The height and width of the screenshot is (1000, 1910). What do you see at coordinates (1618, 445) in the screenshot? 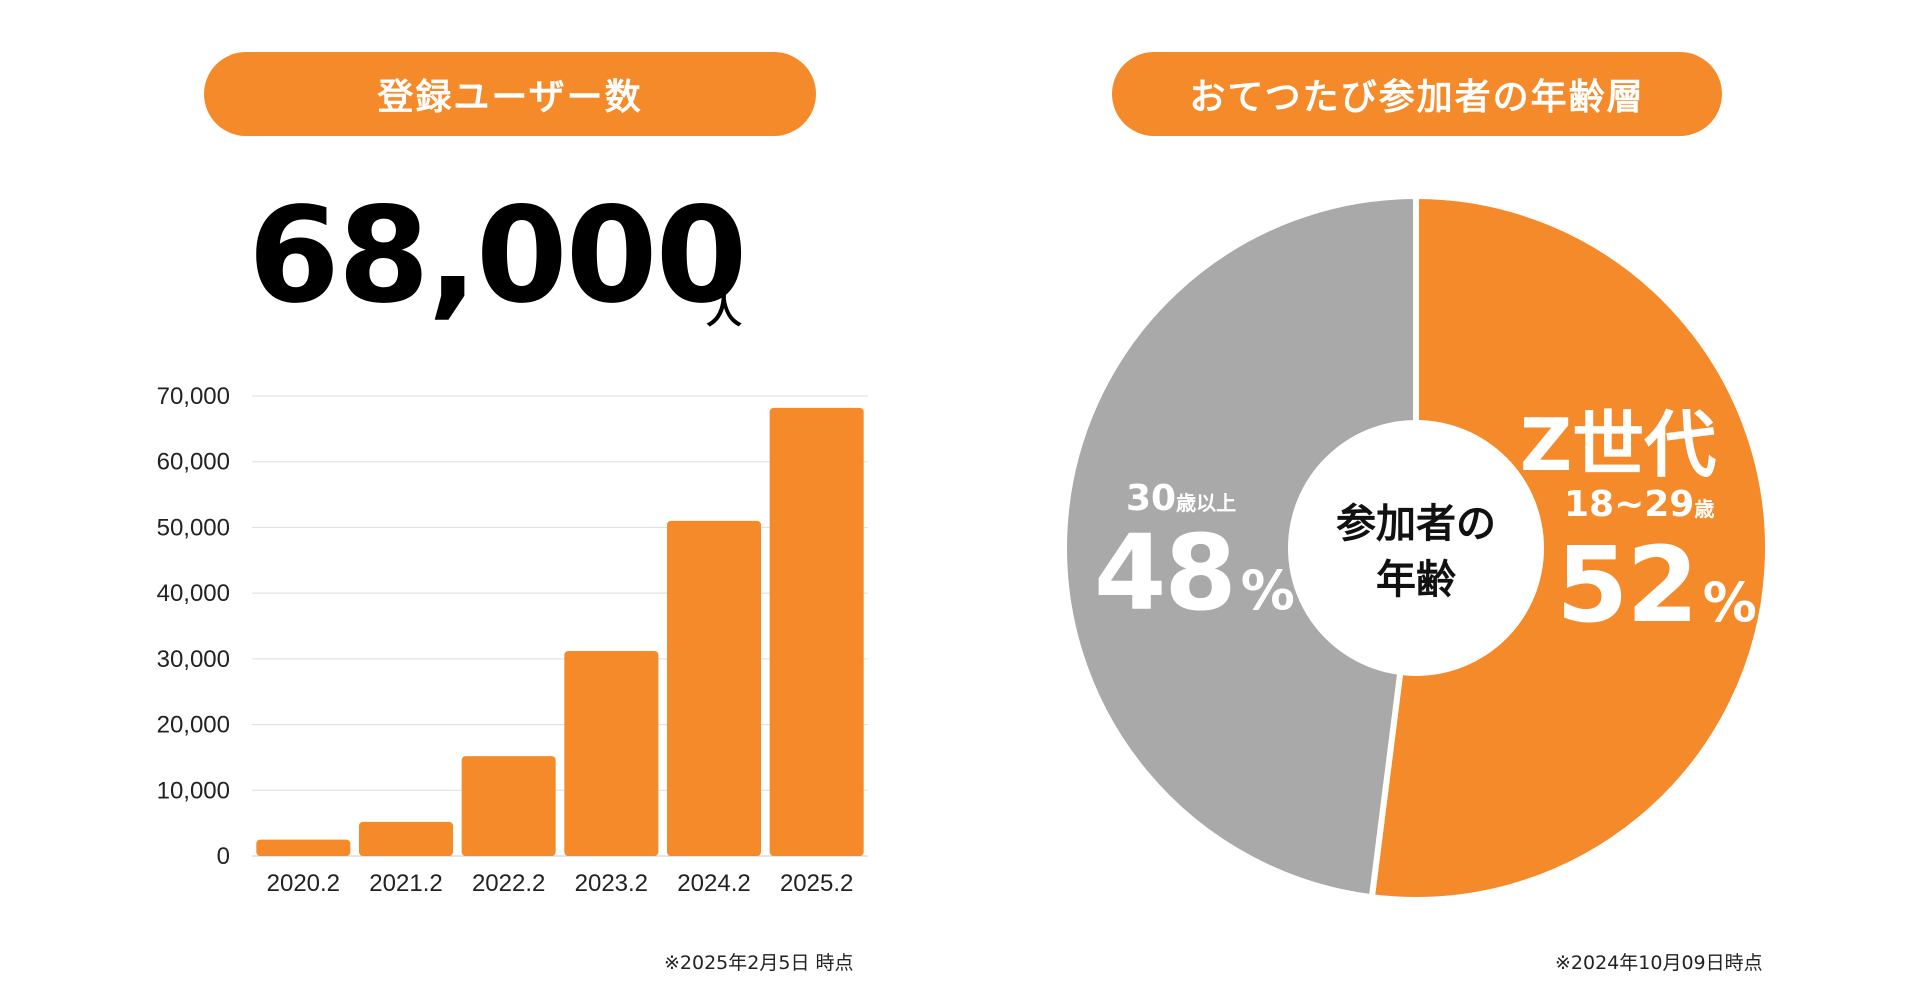
I see `gen-z-label: Z世代` at bounding box center [1618, 445].